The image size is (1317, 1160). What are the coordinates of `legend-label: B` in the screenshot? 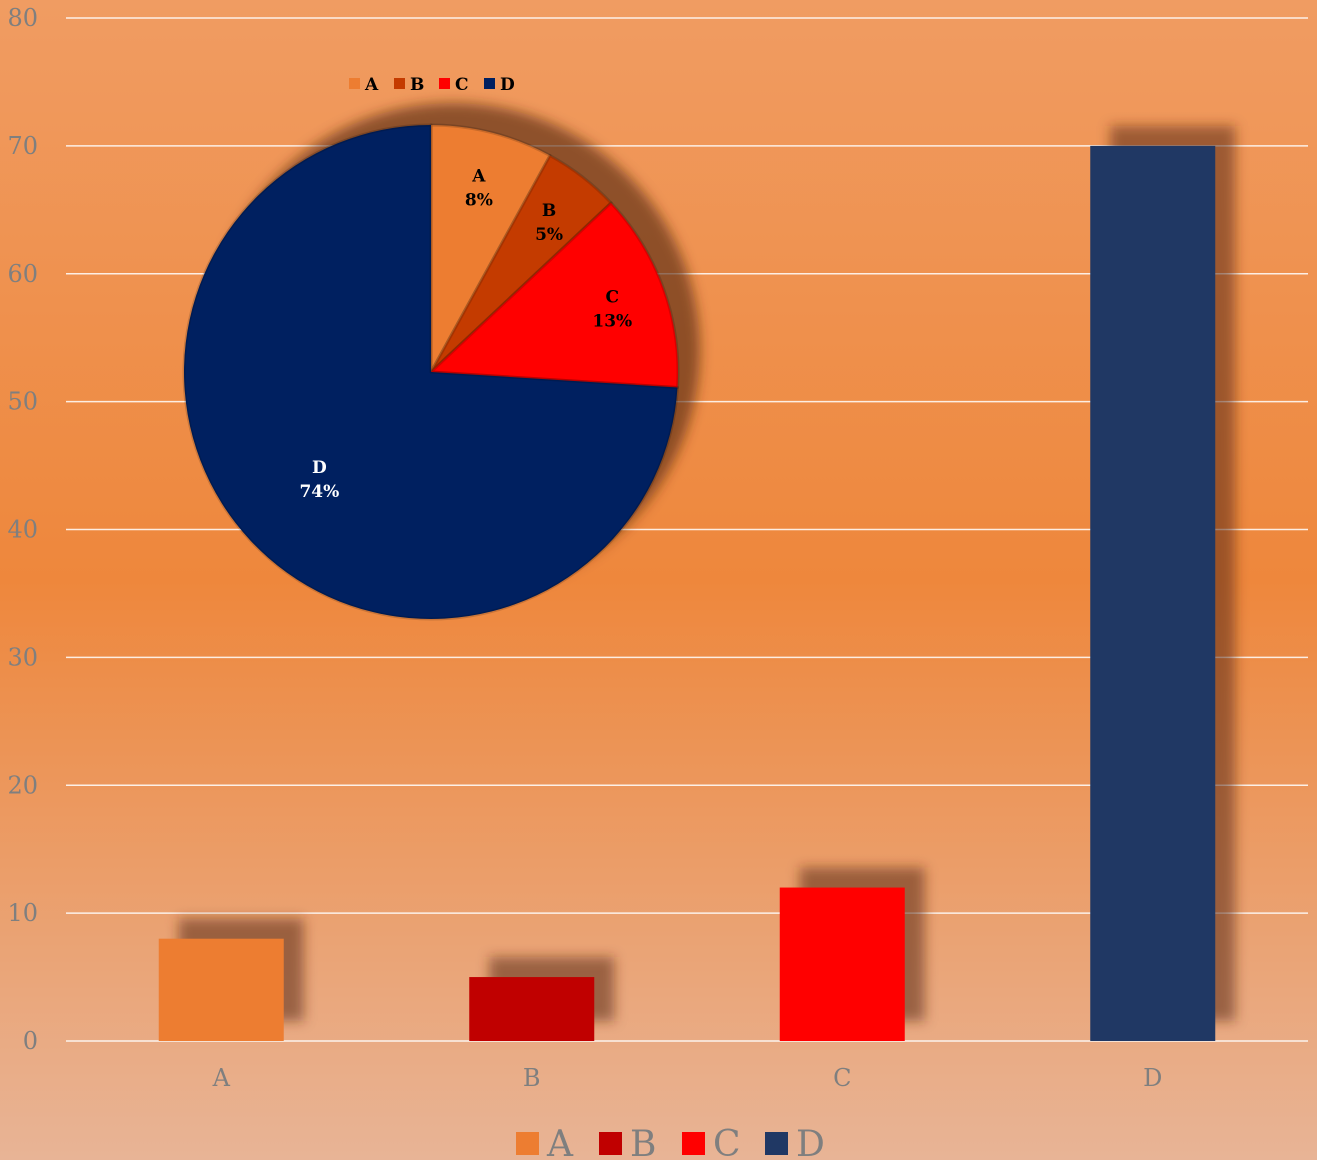 It's located at (643, 1142).